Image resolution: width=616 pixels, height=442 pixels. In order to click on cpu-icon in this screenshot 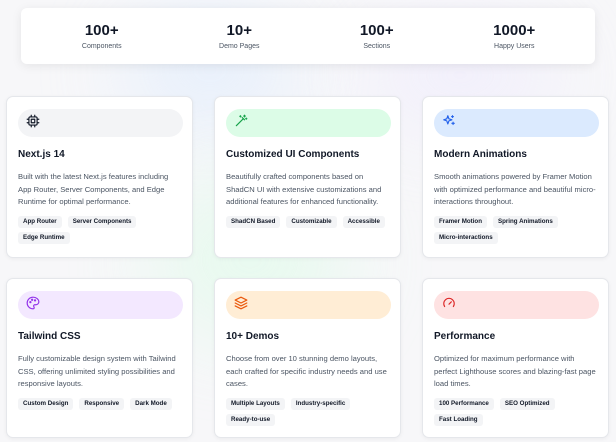, I will do `click(33, 123)`.